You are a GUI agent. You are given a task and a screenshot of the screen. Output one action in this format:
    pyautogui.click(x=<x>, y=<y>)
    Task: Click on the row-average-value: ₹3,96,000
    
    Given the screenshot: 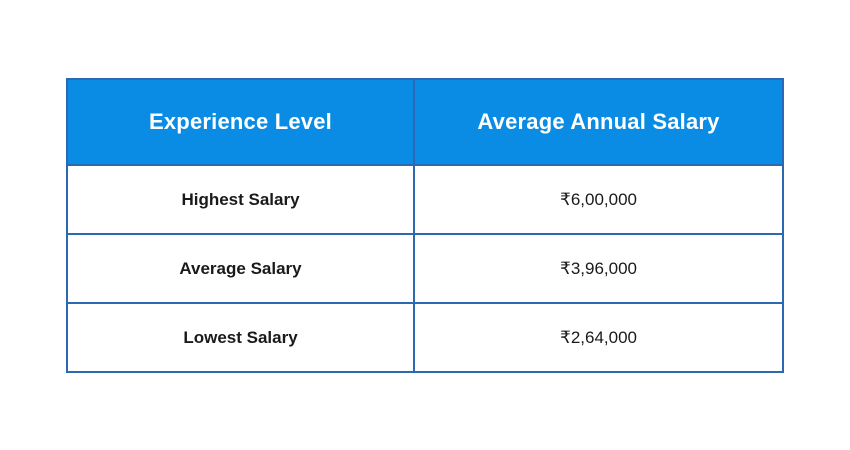 What is the action you would take?
    pyautogui.click(x=598, y=268)
    